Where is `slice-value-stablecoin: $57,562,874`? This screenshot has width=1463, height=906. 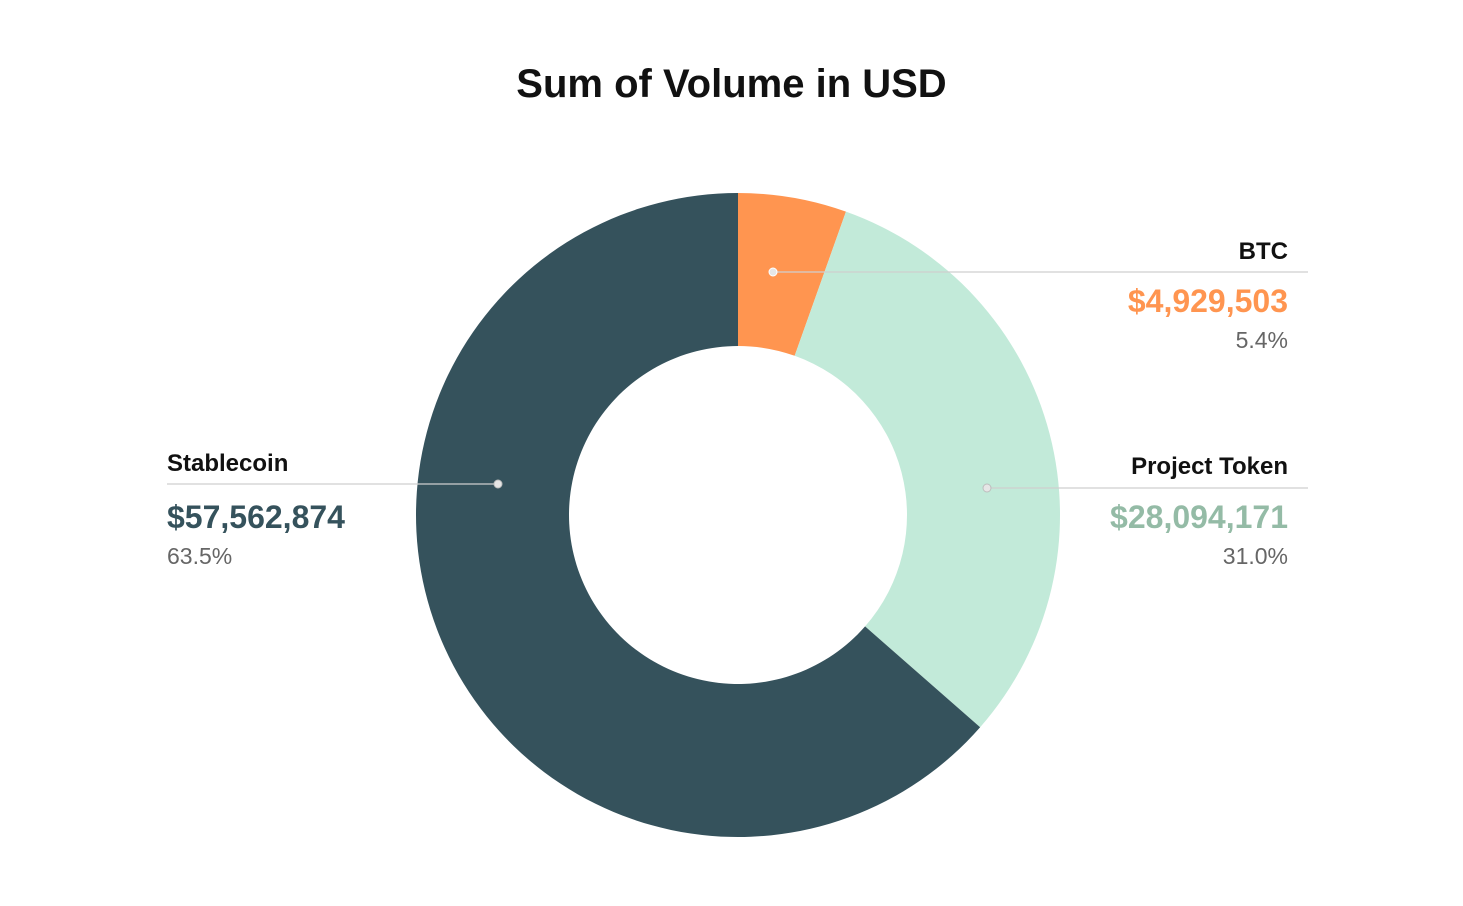
slice-value-stablecoin: $57,562,874 is located at coordinates (256, 517).